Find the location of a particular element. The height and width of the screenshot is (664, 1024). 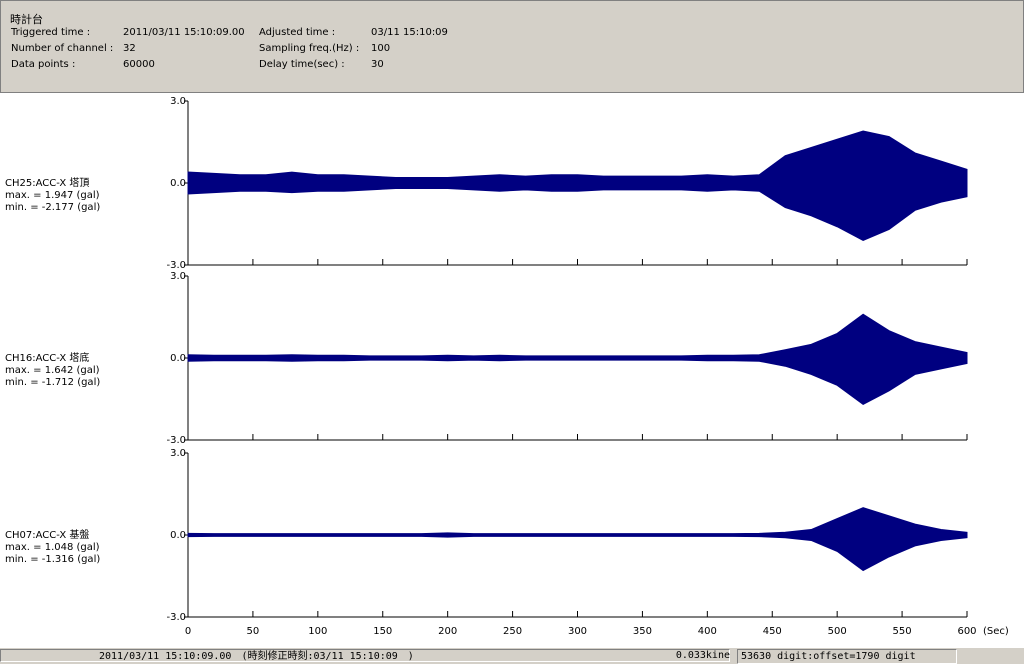

min-label: min. = -1.316 (gal) is located at coordinates (52, 559).